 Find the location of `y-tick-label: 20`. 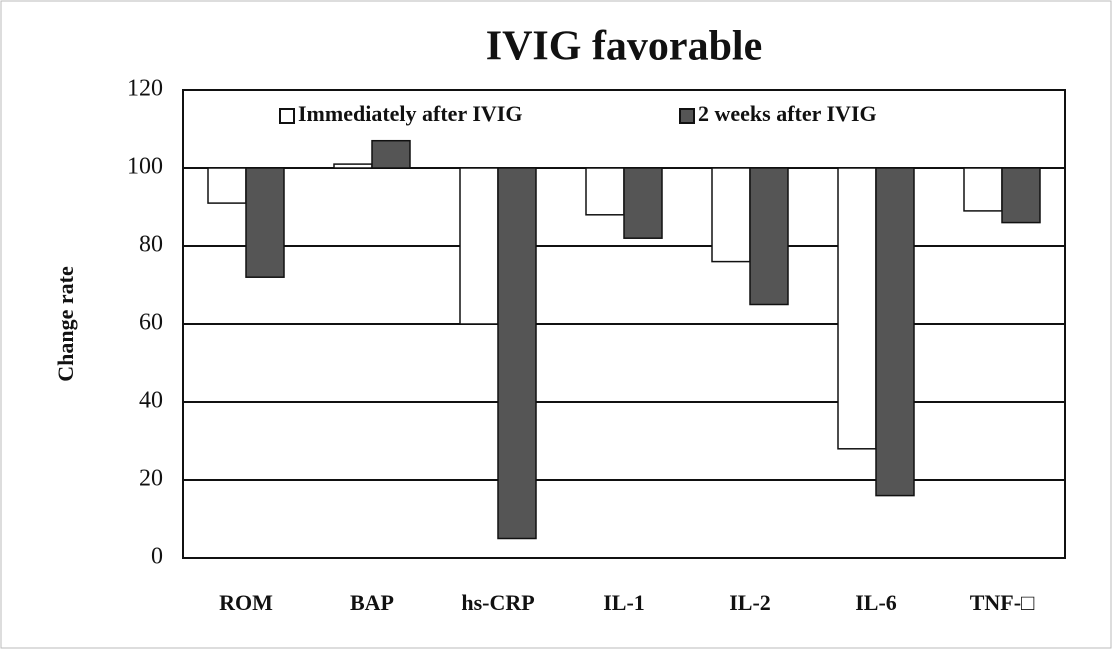

y-tick-label: 20 is located at coordinates (151, 479).